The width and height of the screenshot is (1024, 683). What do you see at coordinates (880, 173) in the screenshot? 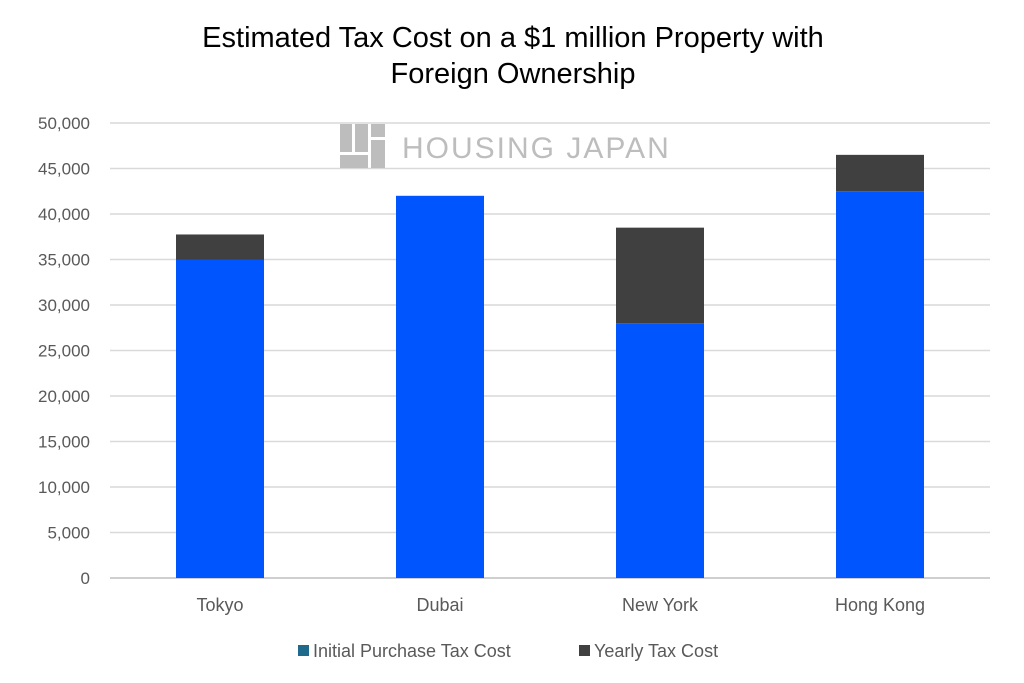
I see `bar-yearly-hong-kong` at bounding box center [880, 173].